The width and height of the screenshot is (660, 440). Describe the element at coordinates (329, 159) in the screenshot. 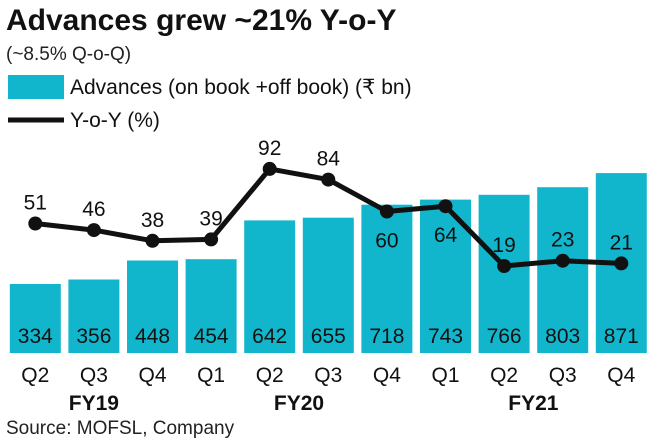

I see `yoy-value-label: 84` at that location.